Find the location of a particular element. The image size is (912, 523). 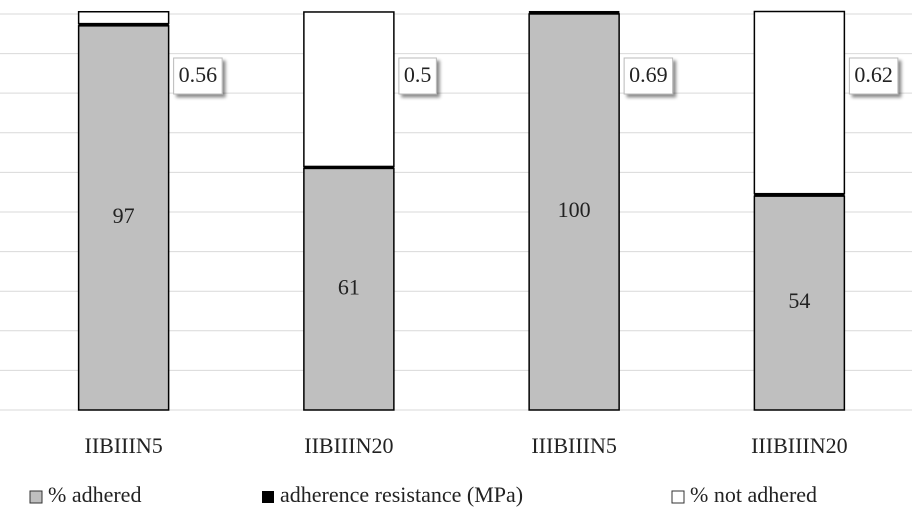

legend-label: % not adhered is located at coordinates (753, 494).